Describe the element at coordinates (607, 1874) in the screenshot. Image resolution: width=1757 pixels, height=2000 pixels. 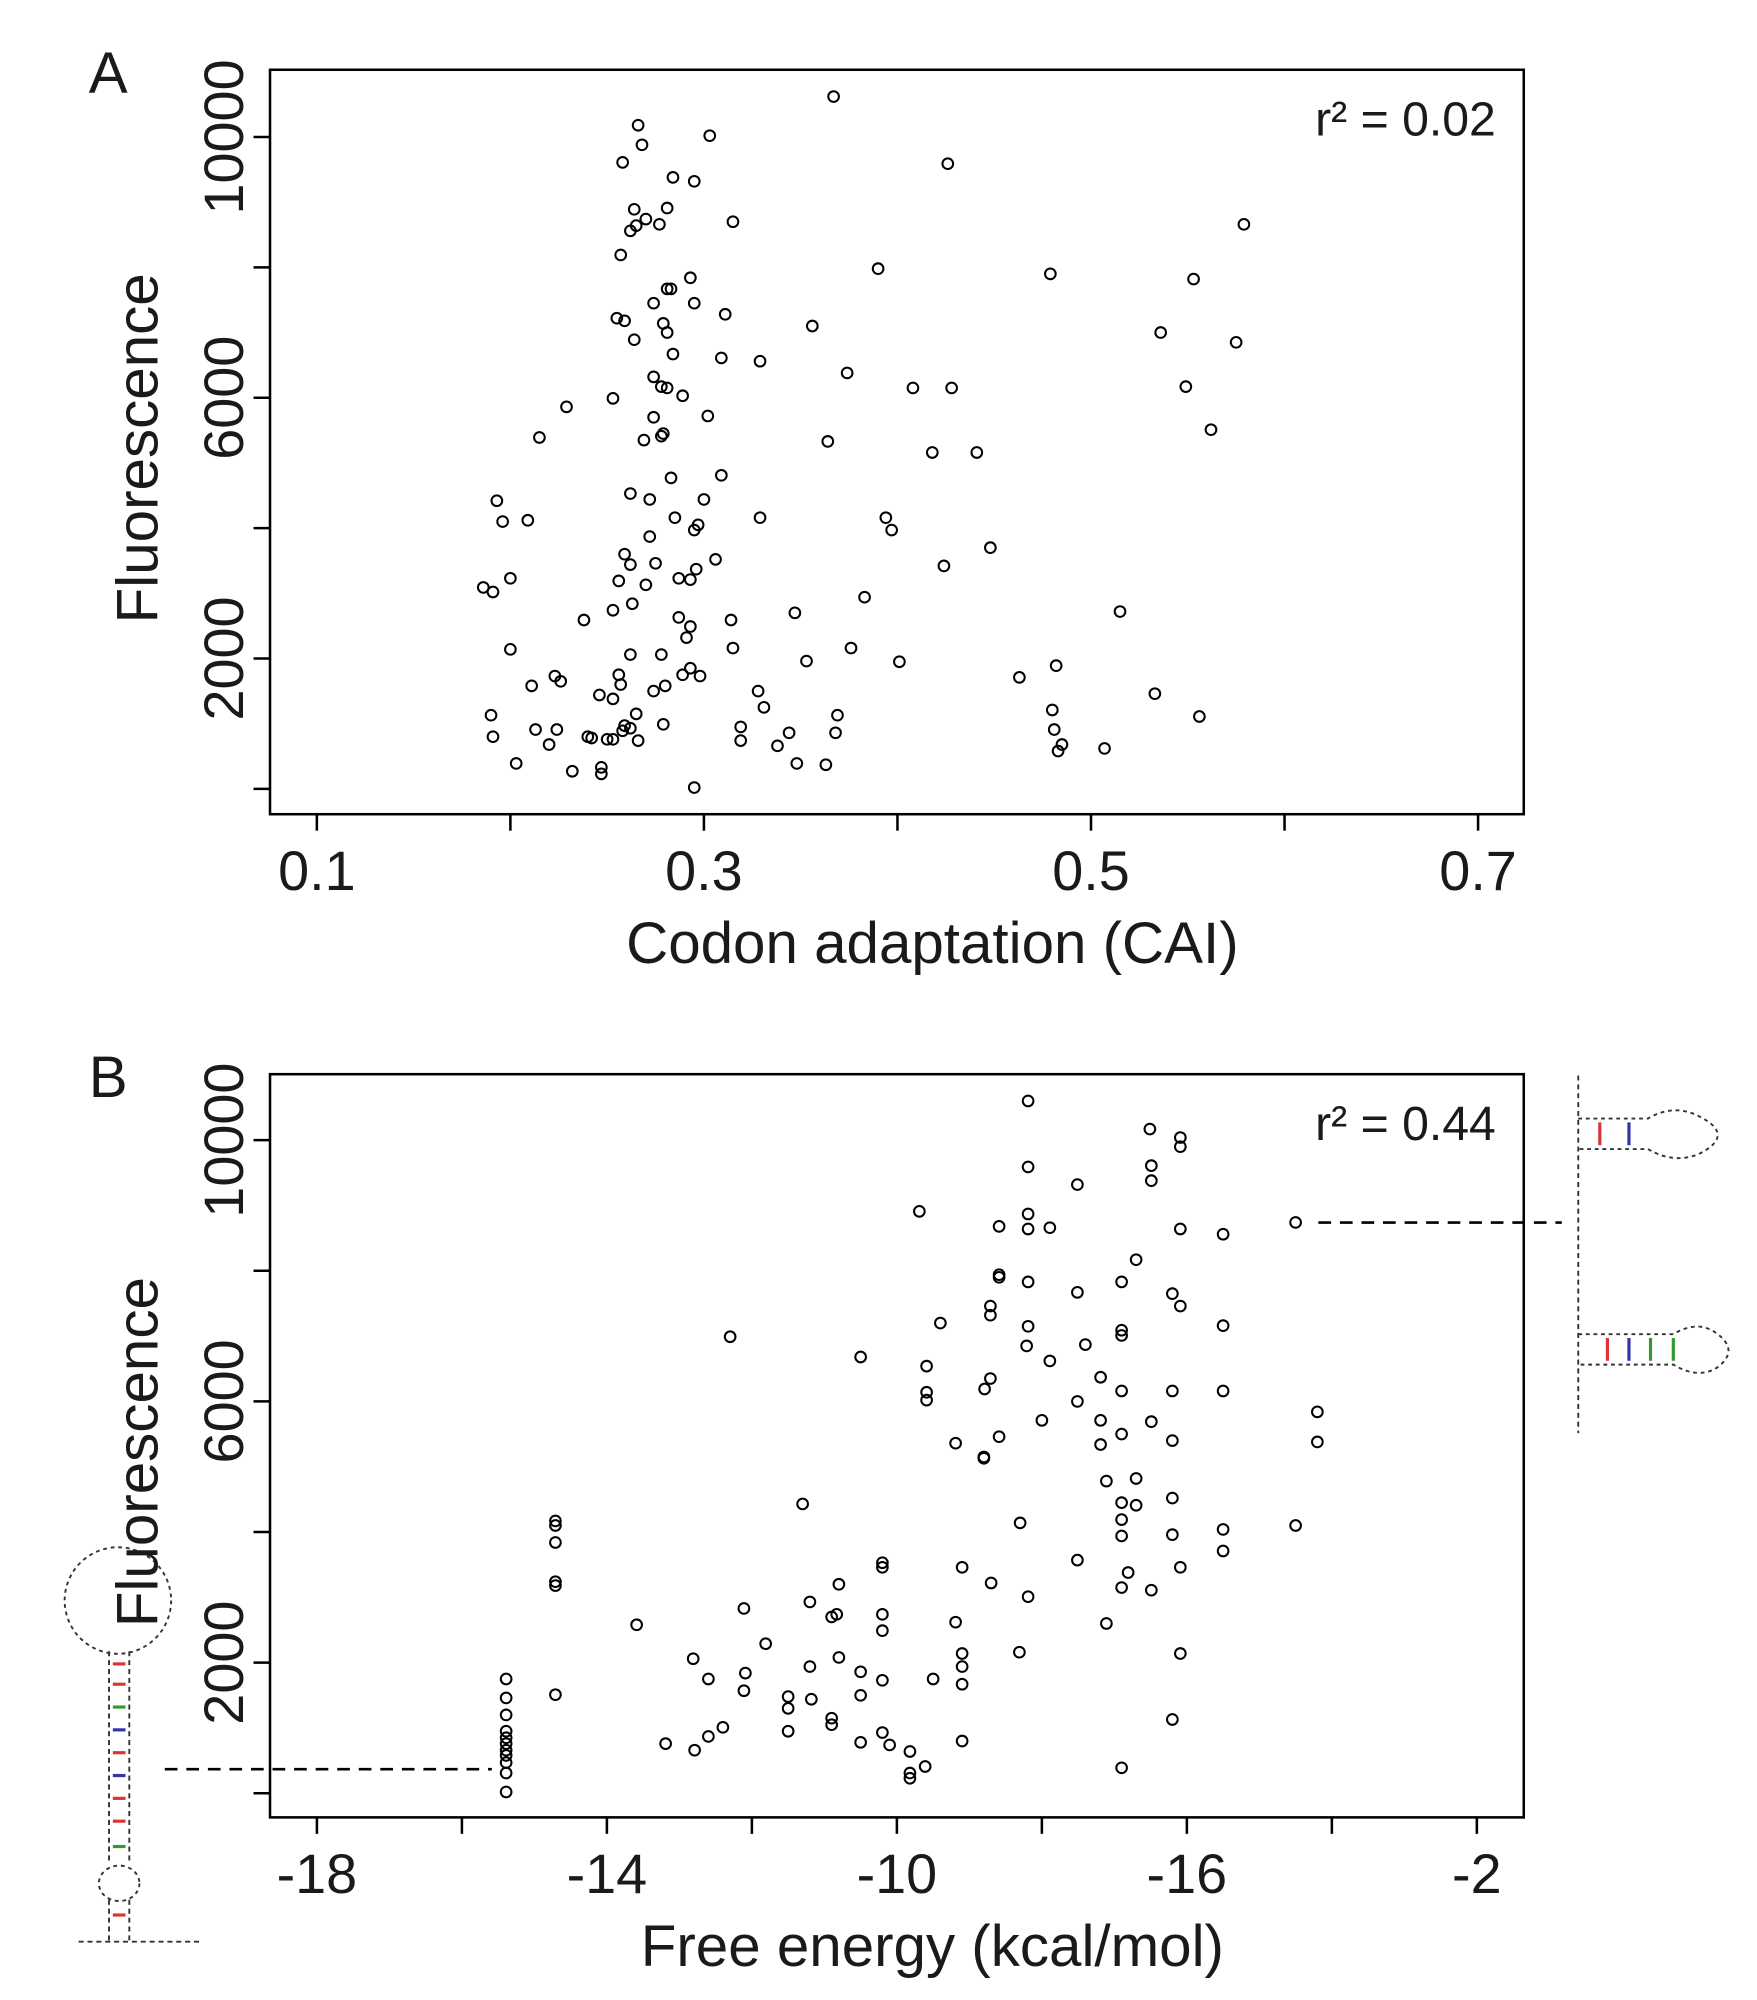
I see `x-tick-label: -14` at that location.